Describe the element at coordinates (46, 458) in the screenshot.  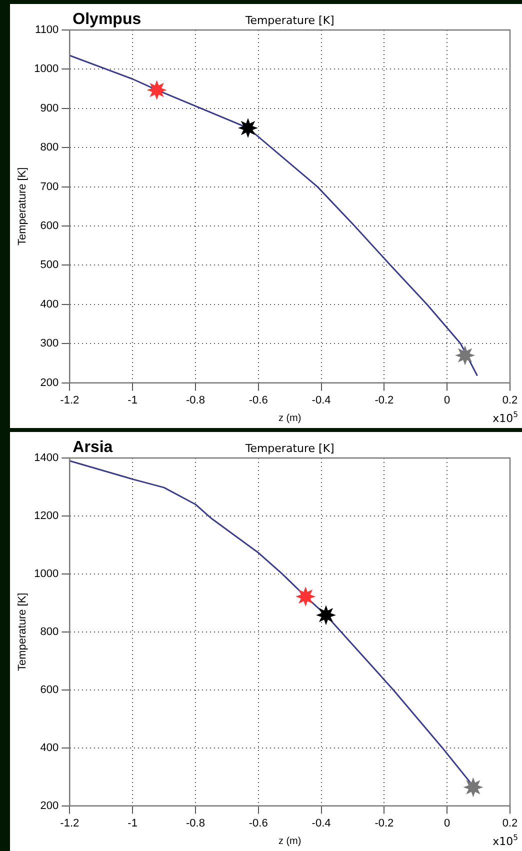
I see `y-tick-label: 1400` at that location.